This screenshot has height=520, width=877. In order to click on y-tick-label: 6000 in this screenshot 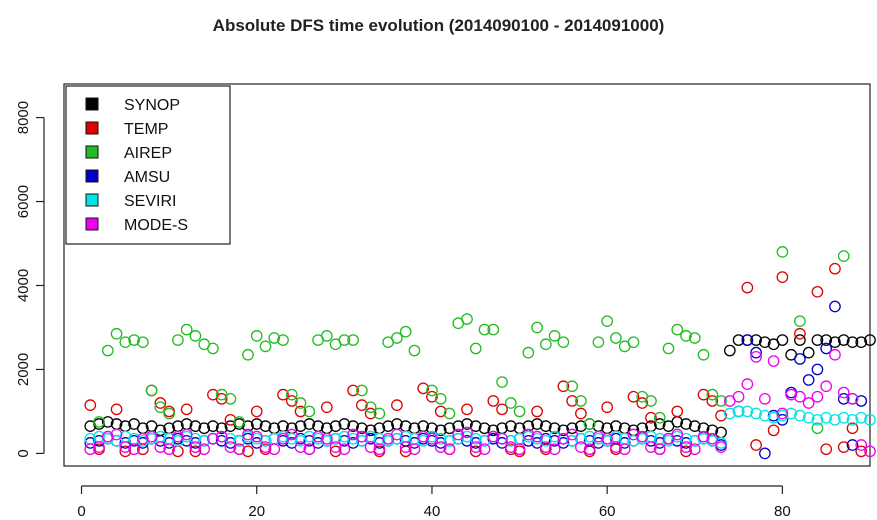, I will do `click(23, 201)`.